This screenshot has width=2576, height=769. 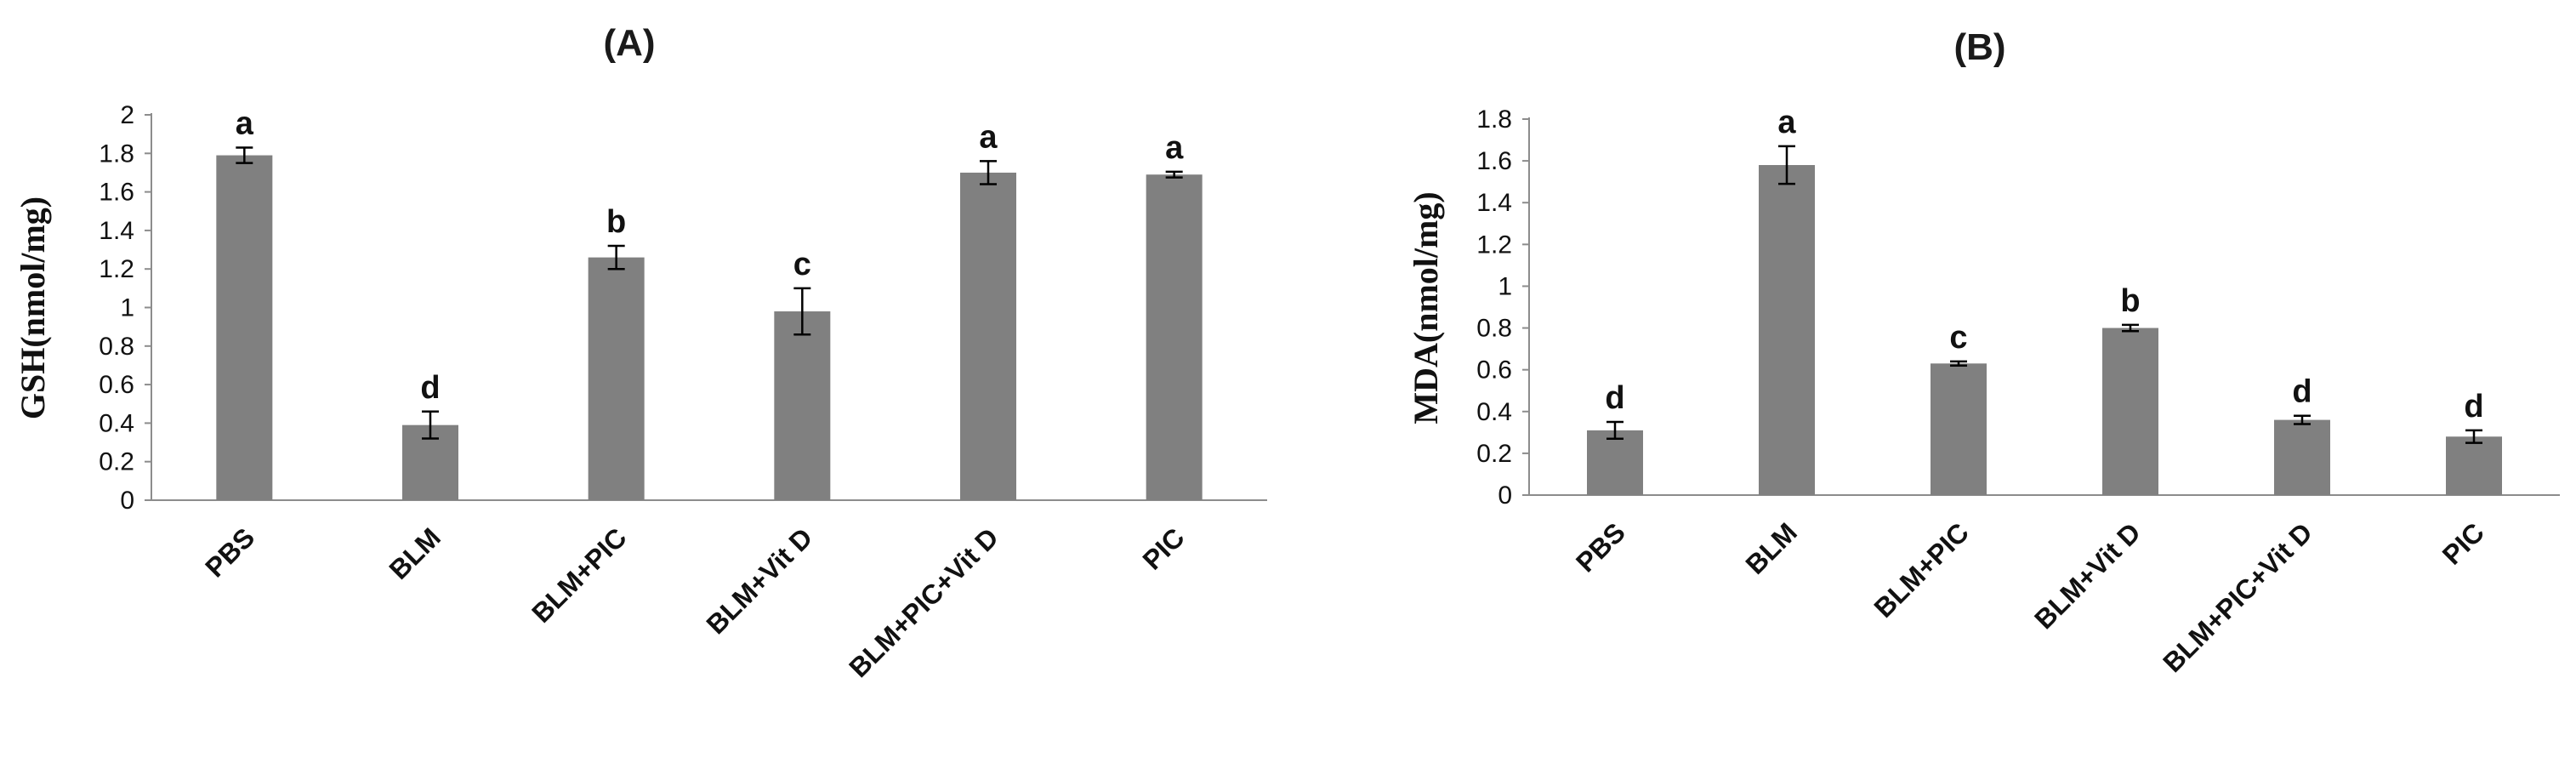 I want to click on chart-title: (B), so click(x=1979, y=47).